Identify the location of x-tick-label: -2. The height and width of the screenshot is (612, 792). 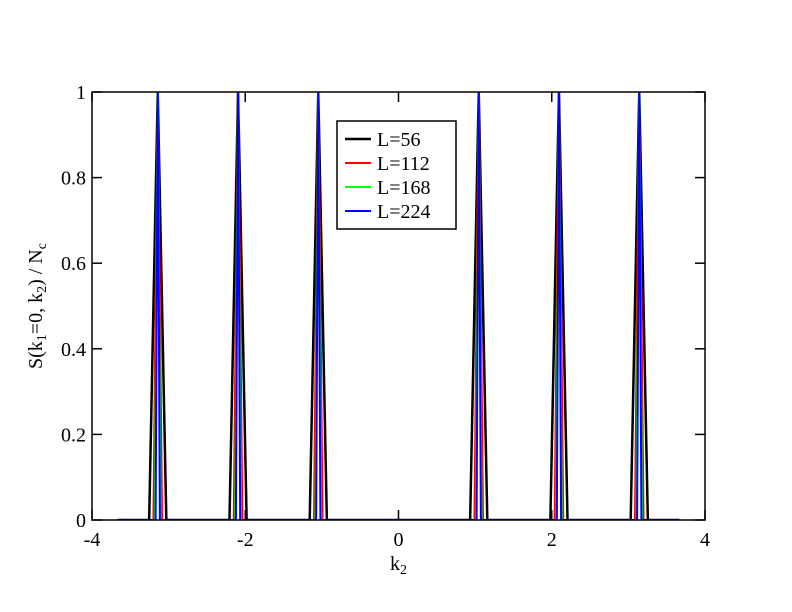
(245, 540).